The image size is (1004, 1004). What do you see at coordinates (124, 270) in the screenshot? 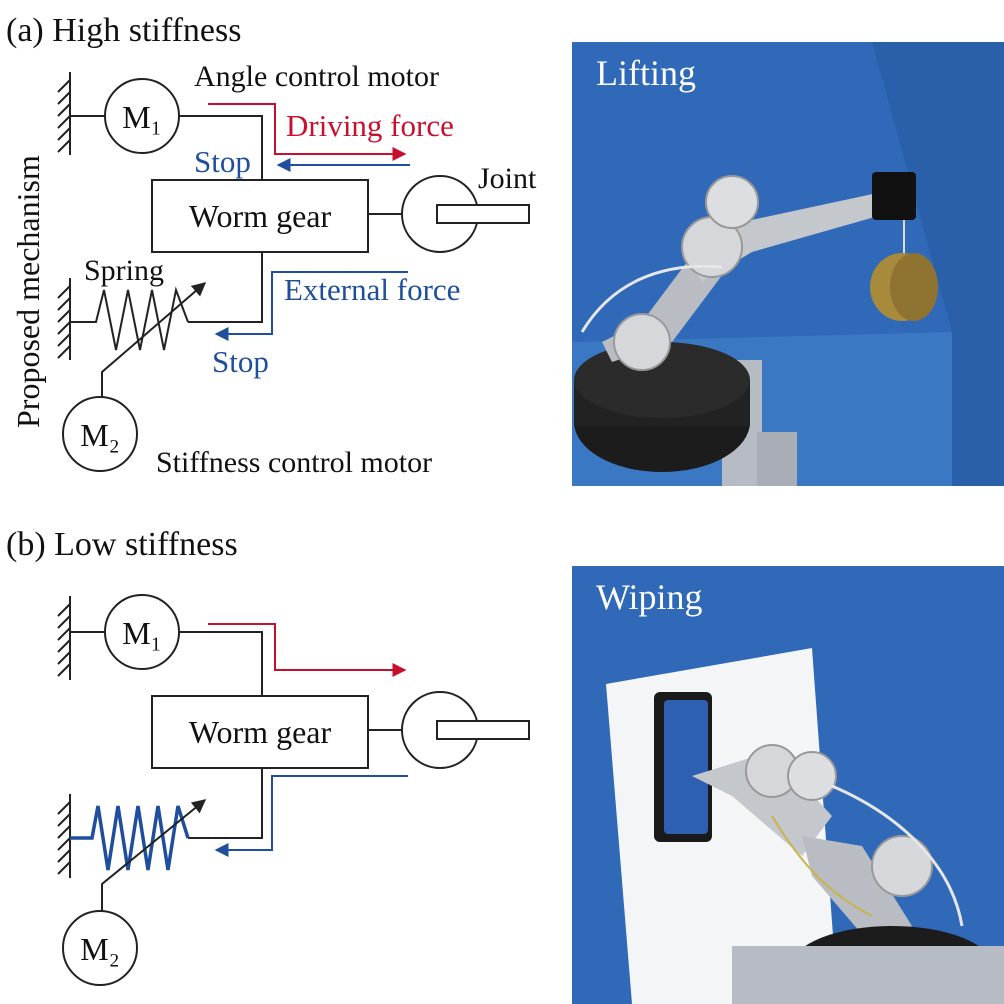
I see `spring-label: Spring` at bounding box center [124, 270].